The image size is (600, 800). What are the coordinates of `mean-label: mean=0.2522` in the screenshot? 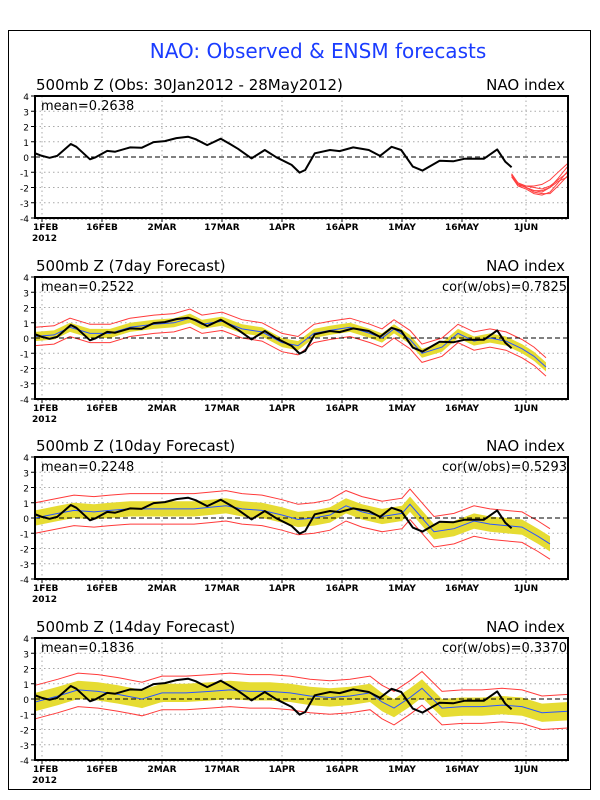 It's located at (87, 287).